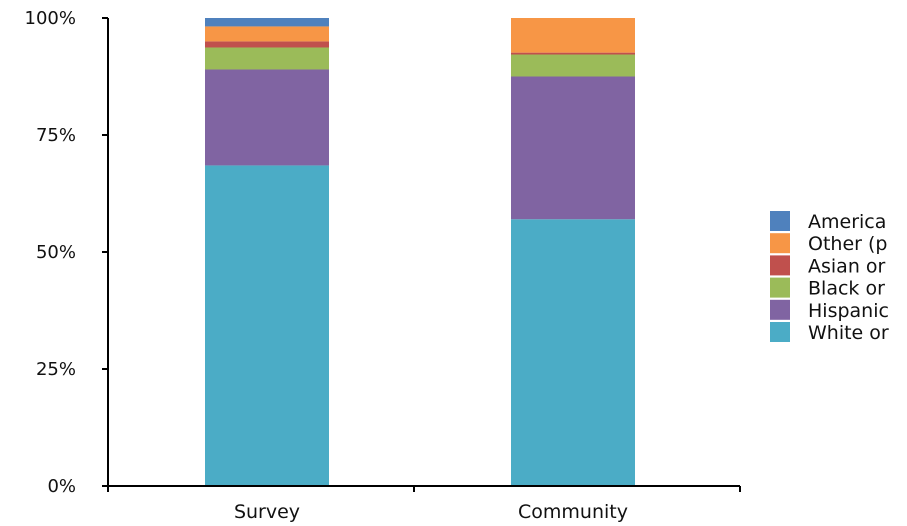 Image resolution: width=907 pixels, height=526 pixels. Describe the element at coordinates (848, 333) in the screenshot. I see `legend-label: White or` at that location.